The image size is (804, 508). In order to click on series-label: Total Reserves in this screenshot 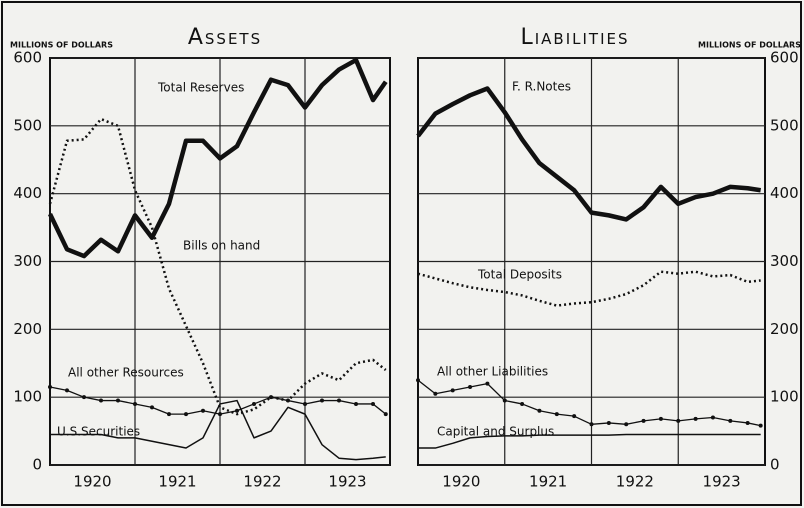, I will do `click(200, 88)`.